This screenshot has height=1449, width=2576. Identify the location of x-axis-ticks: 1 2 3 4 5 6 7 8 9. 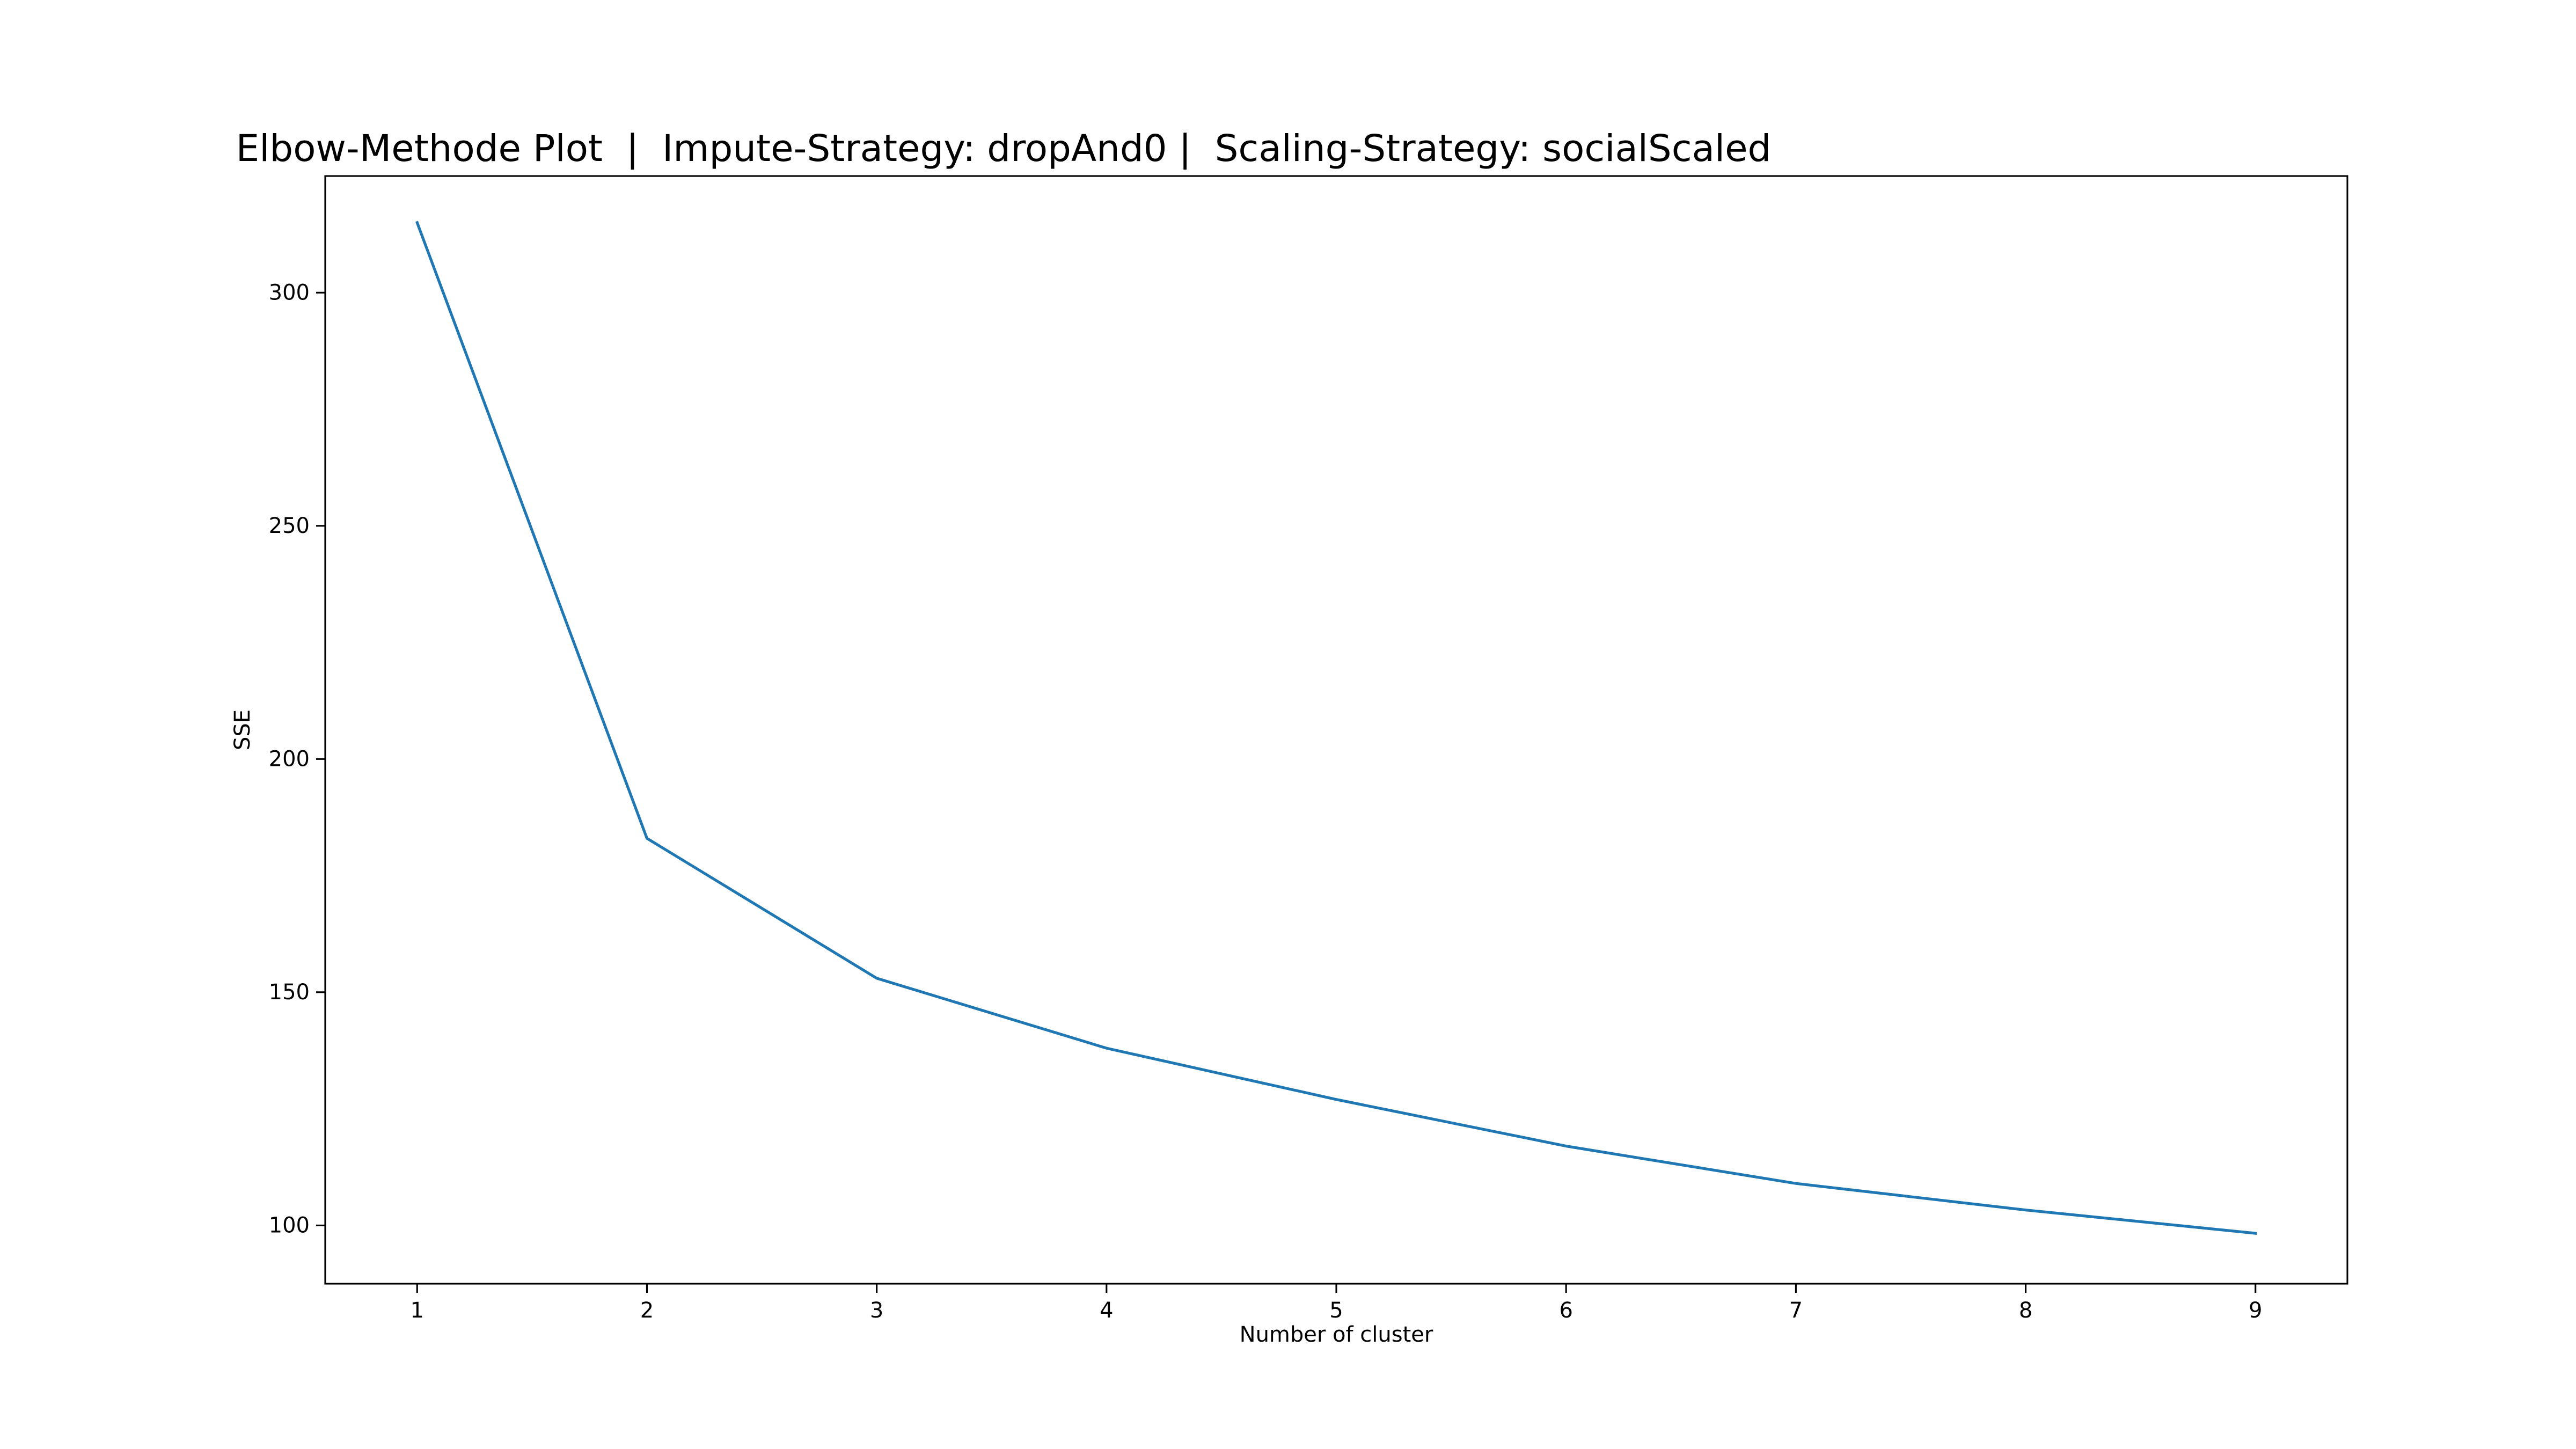
(1336, 1303).